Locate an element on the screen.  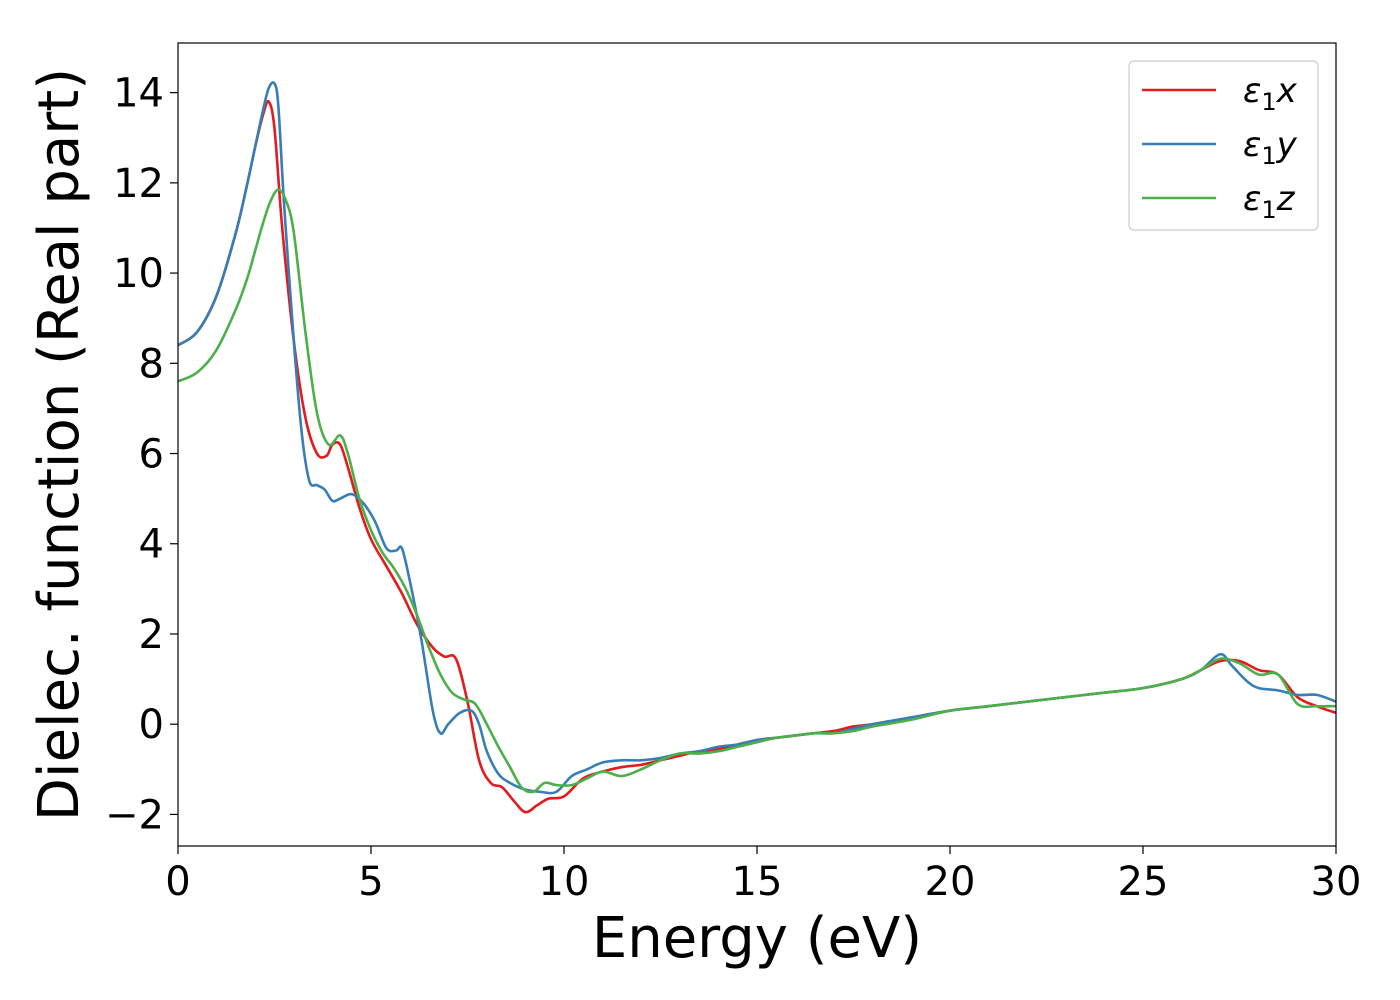
x-tick-label: 20 is located at coordinates (950, 882).